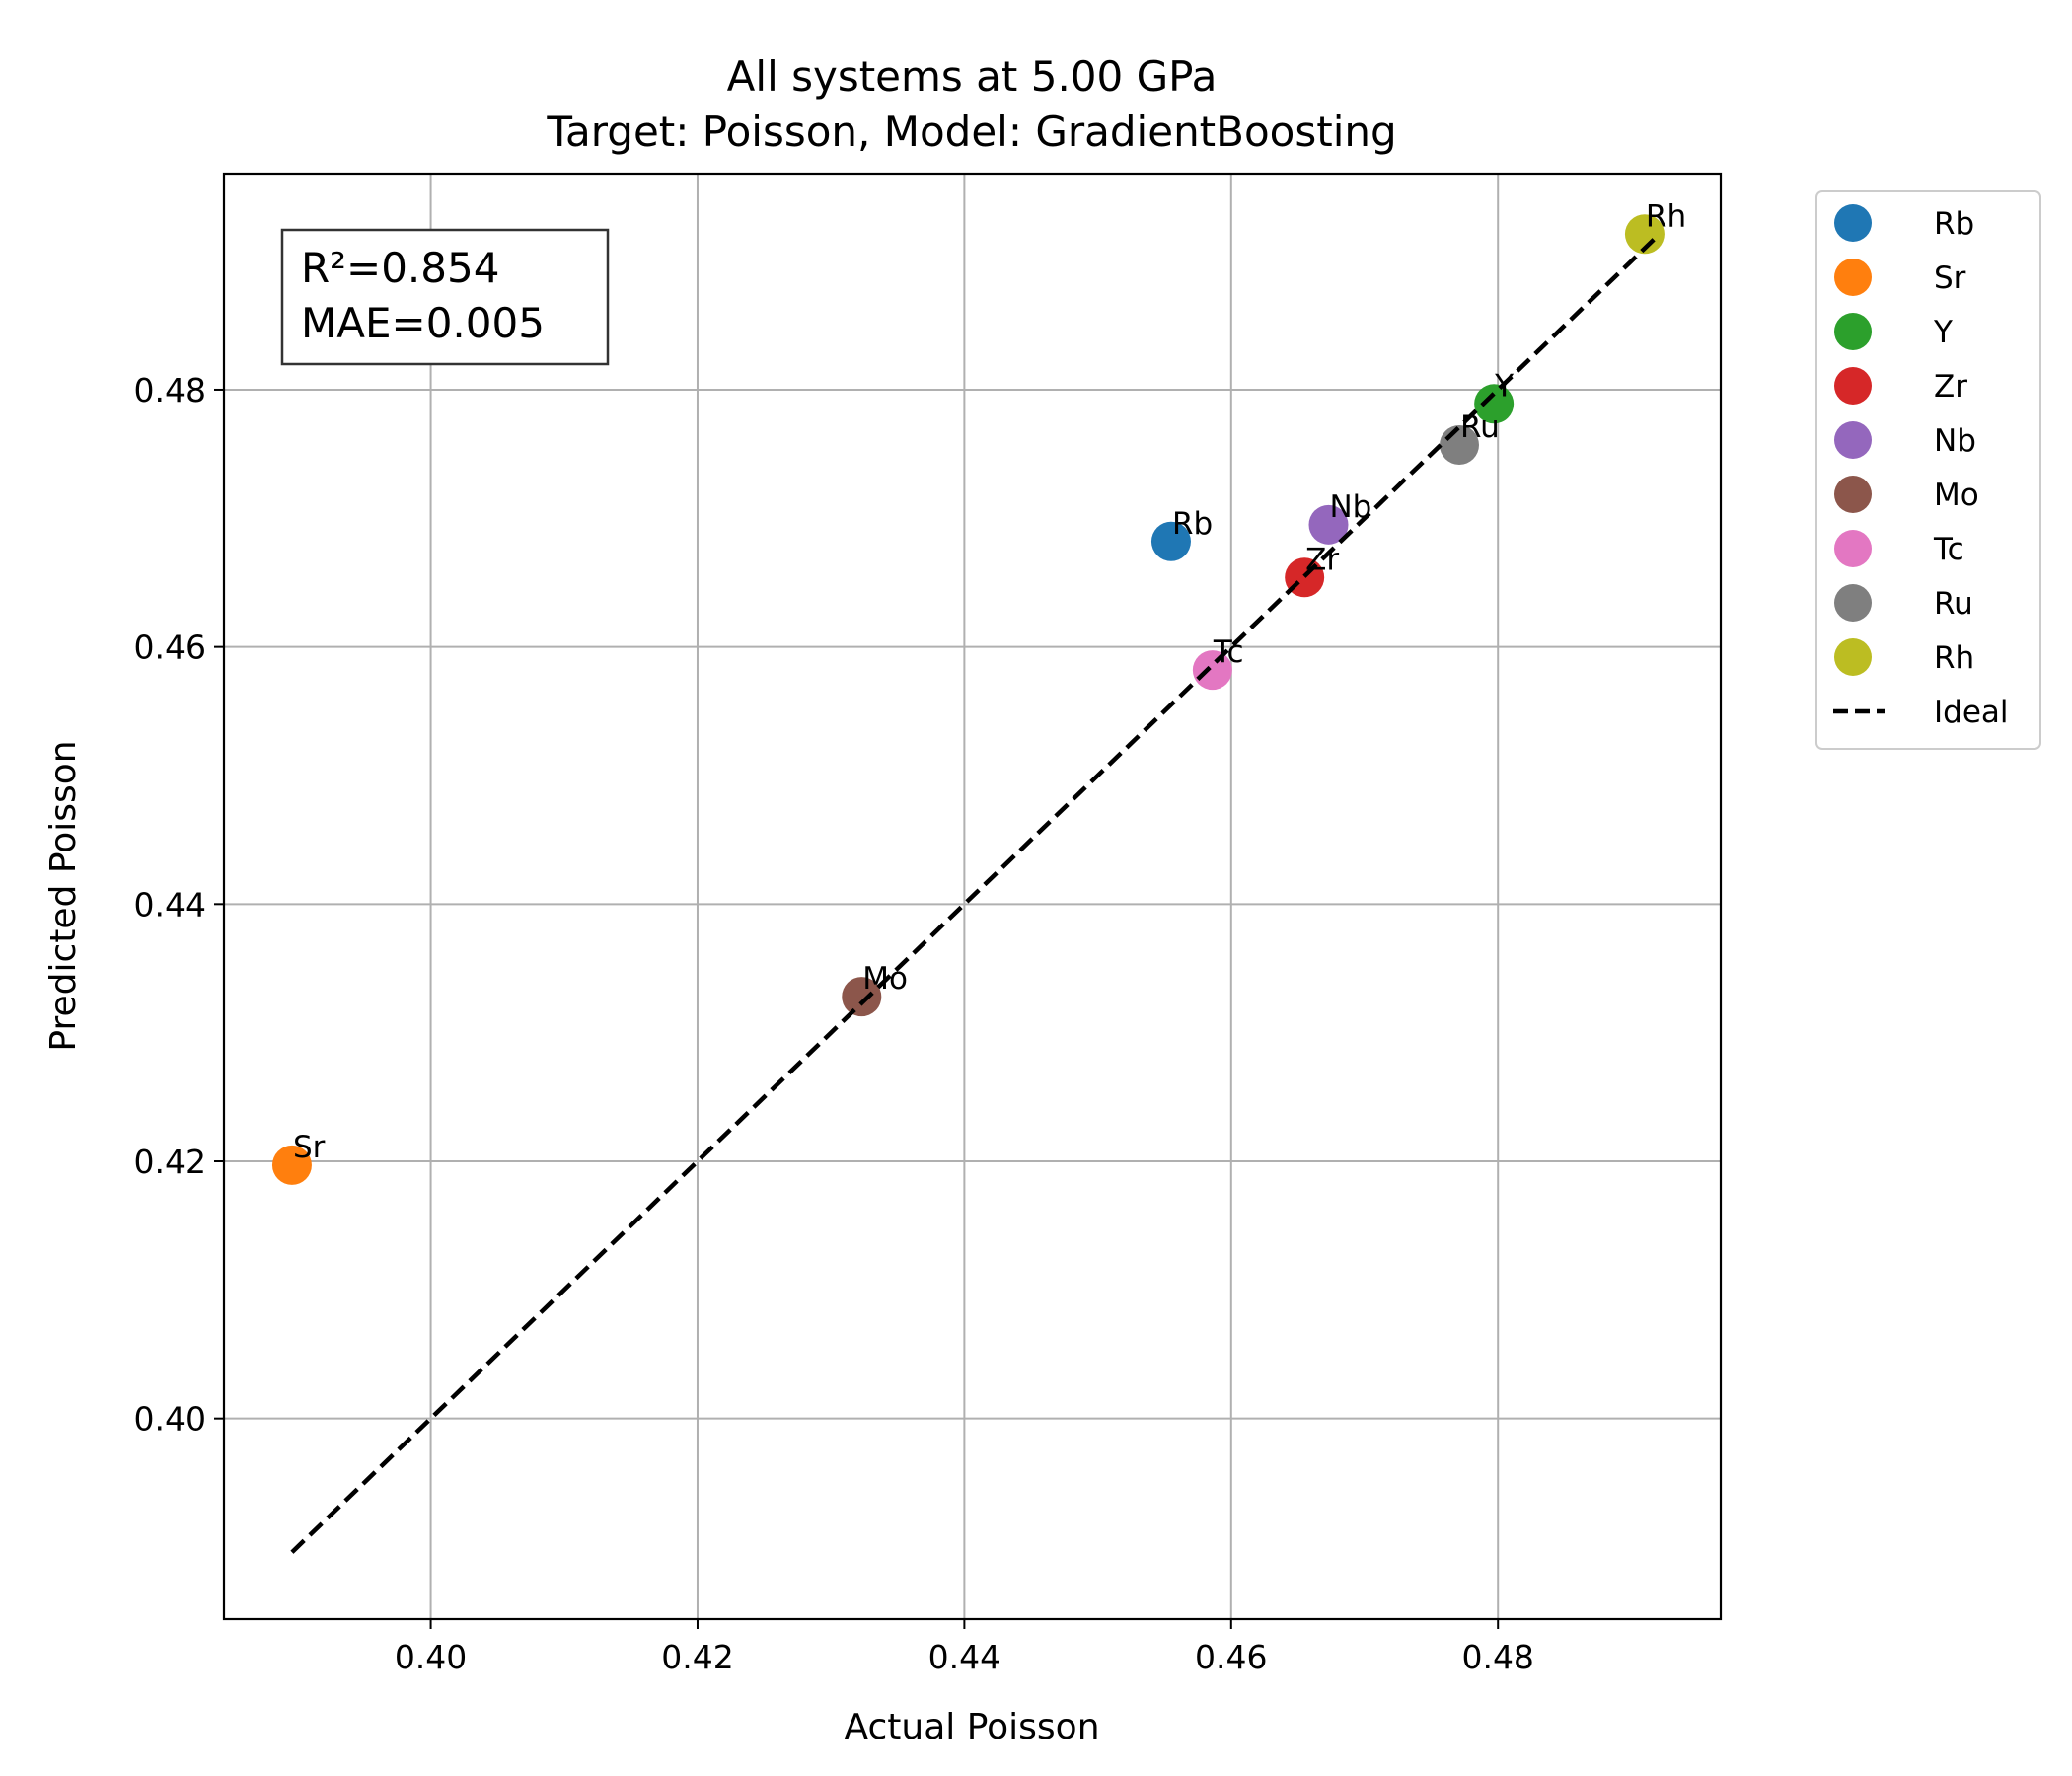 Image resolution: width=2072 pixels, height=1776 pixels. What do you see at coordinates (1229, 652) in the screenshot?
I see `point-label-tc: Tc` at bounding box center [1229, 652].